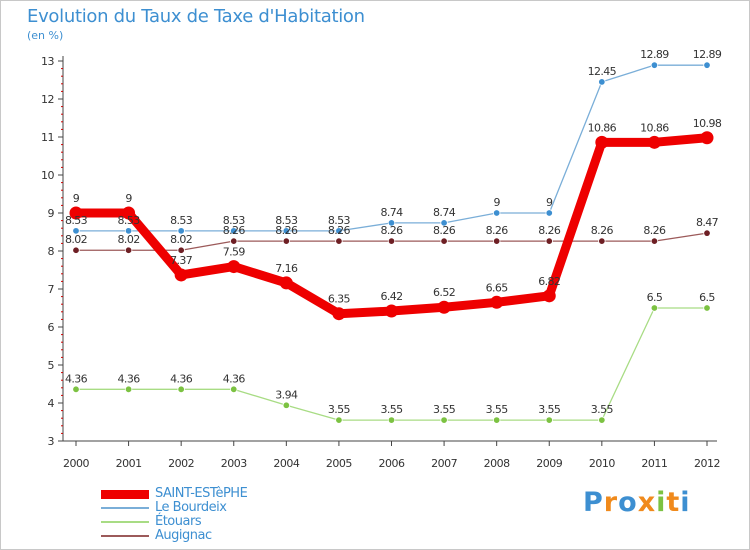  What do you see at coordinates (125, 536) in the screenshot?
I see `legend-swatch-augignac` at bounding box center [125, 536].